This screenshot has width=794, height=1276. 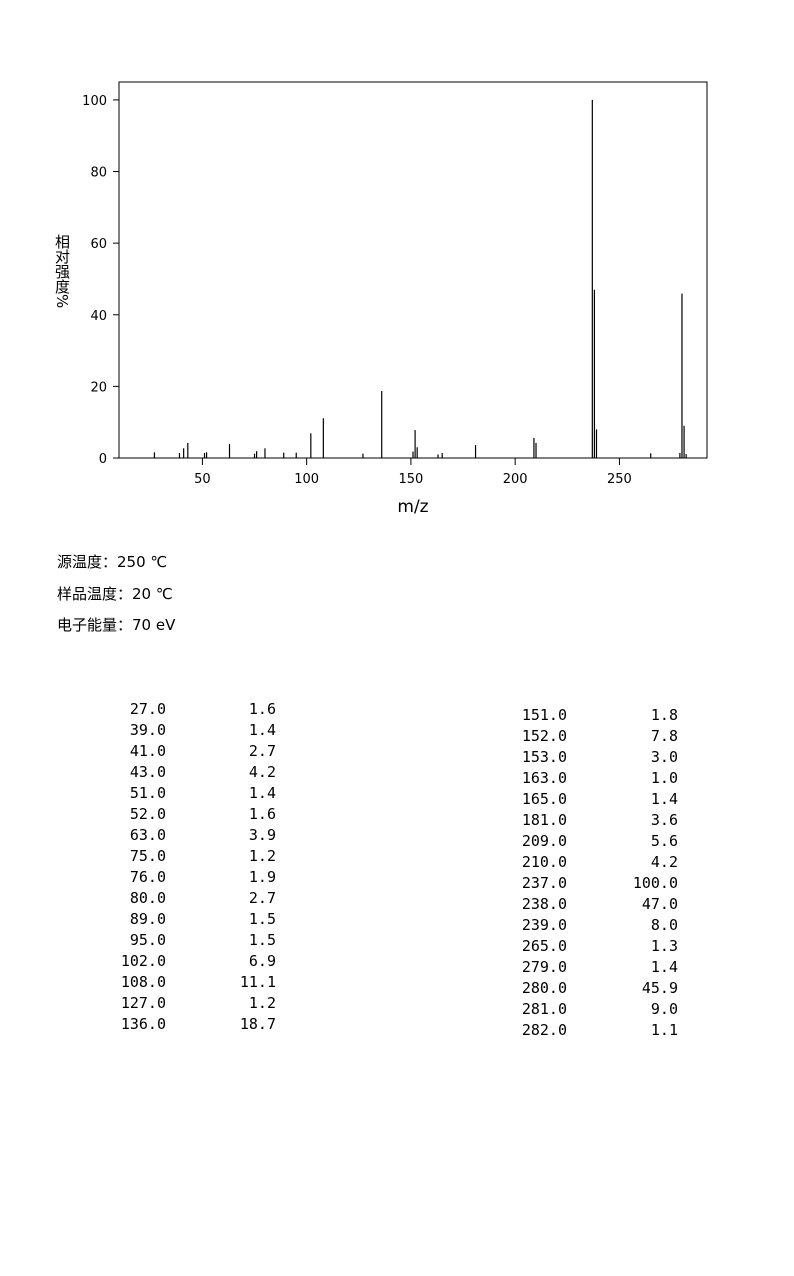 I want to click on mz-cell: 210.0, so click(x=544, y=862).